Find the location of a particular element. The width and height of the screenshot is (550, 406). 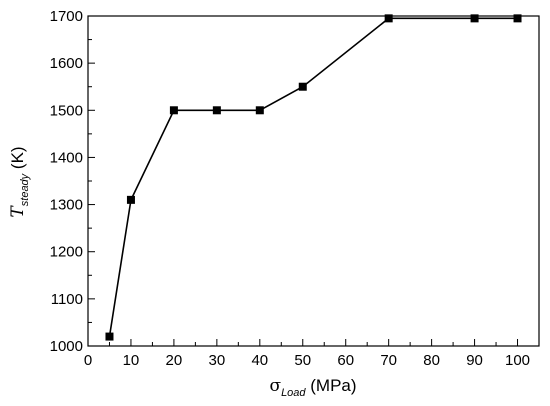

x-tick-label: 90 is located at coordinates (474, 360).